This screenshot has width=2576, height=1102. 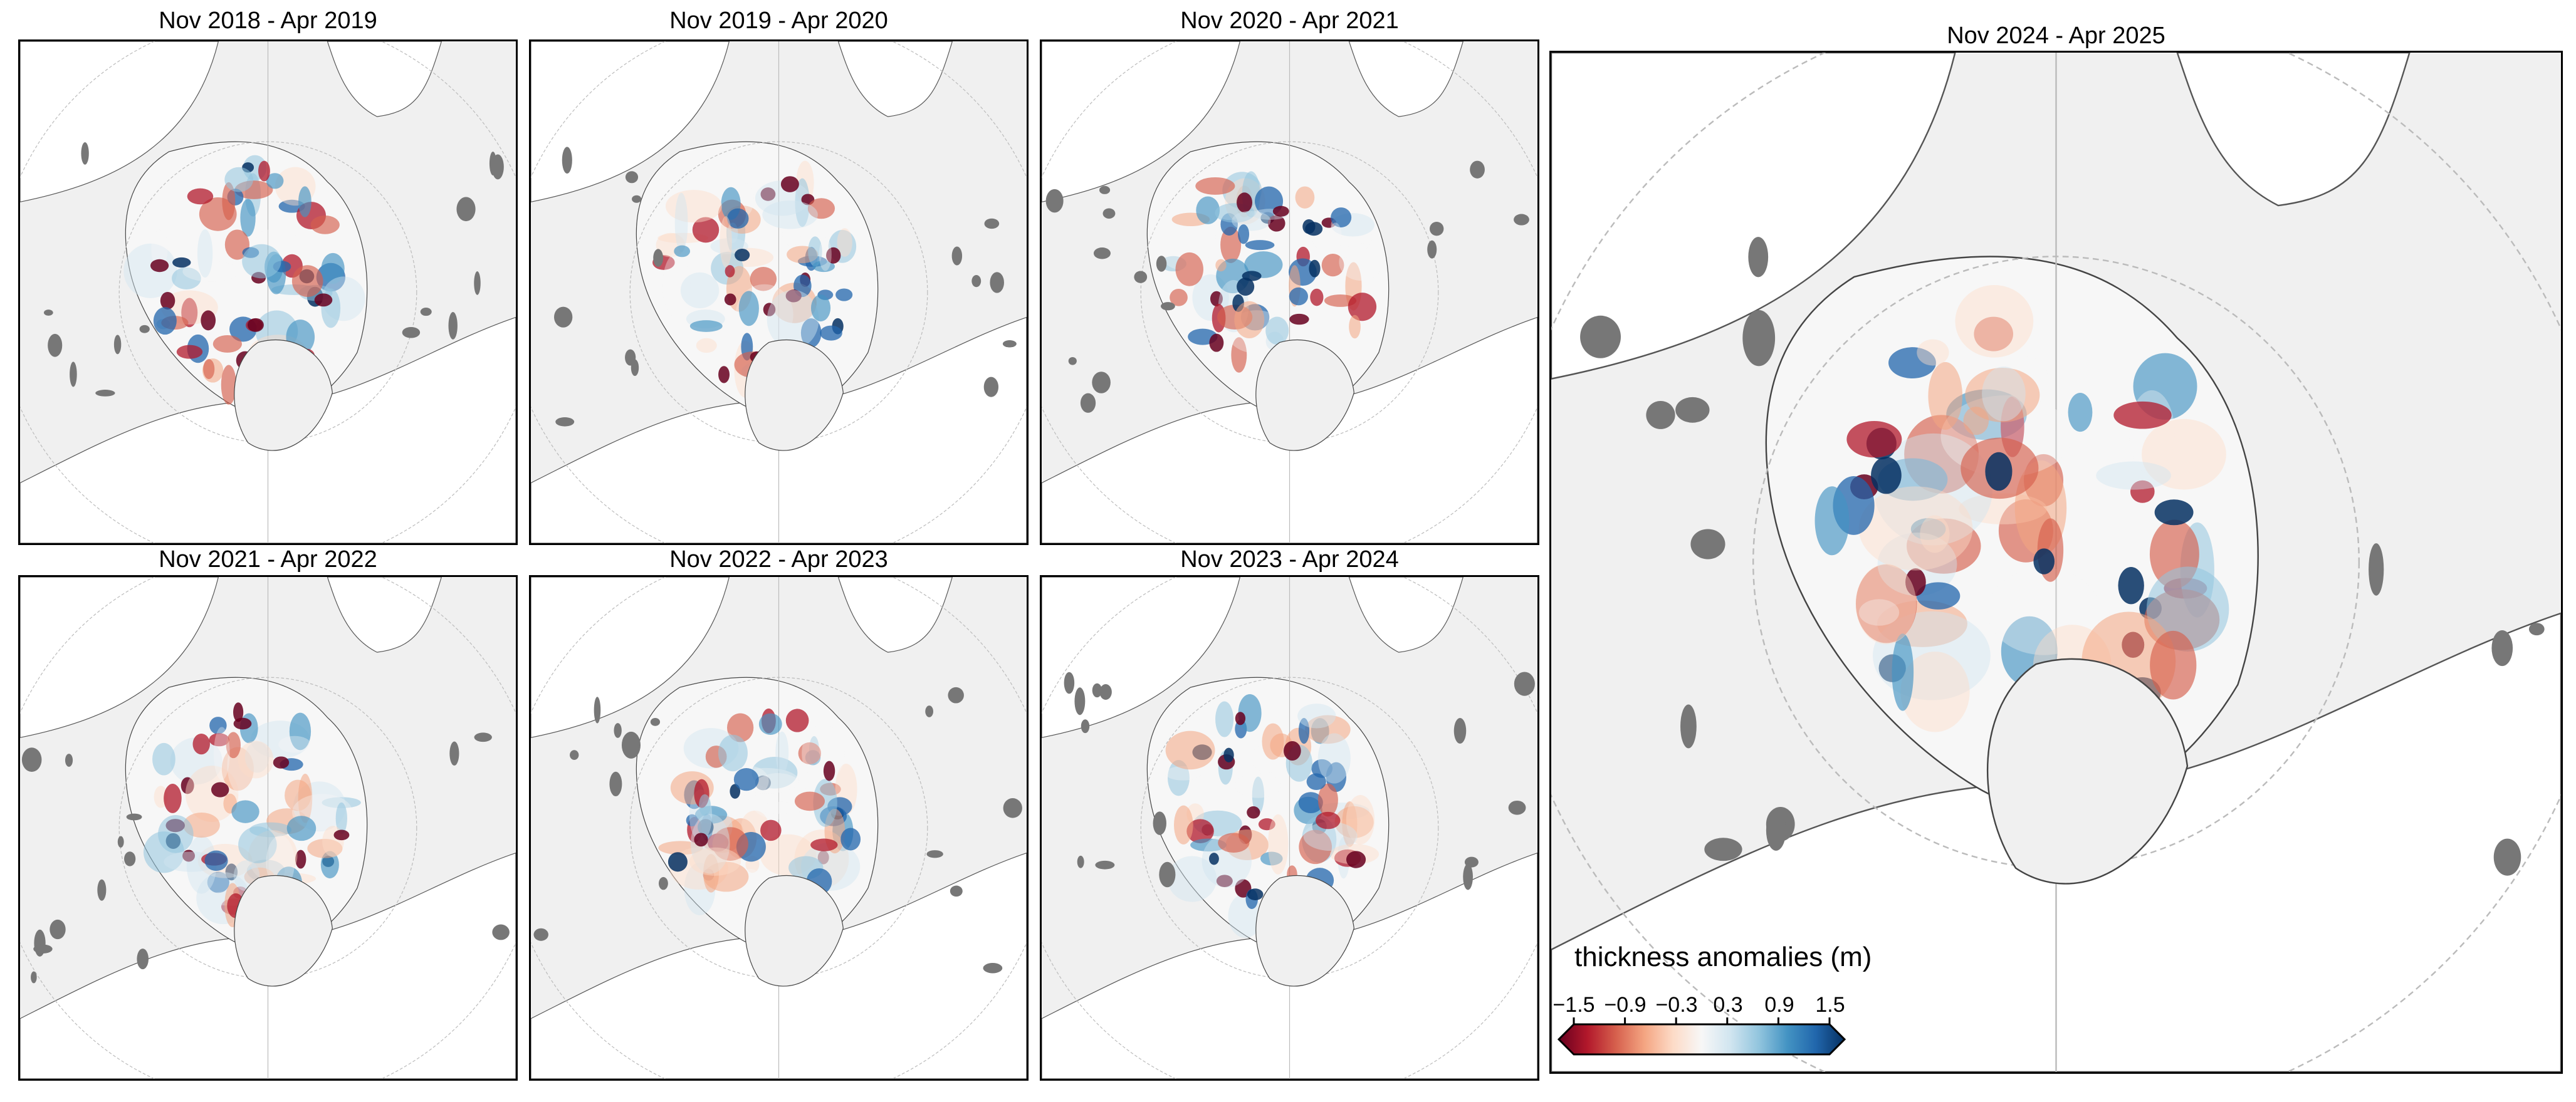 What do you see at coordinates (778, 559) in the screenshot?
I see `panel-title: Nov 2022 - Apr 2023` at bounding box center [778, 559].